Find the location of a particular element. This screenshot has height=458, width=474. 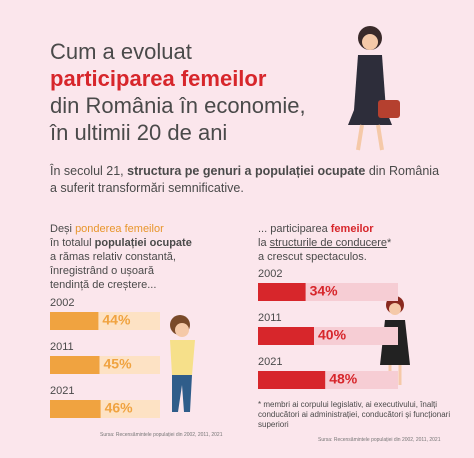

value-label: 48% is located at coordinates (343, 379).